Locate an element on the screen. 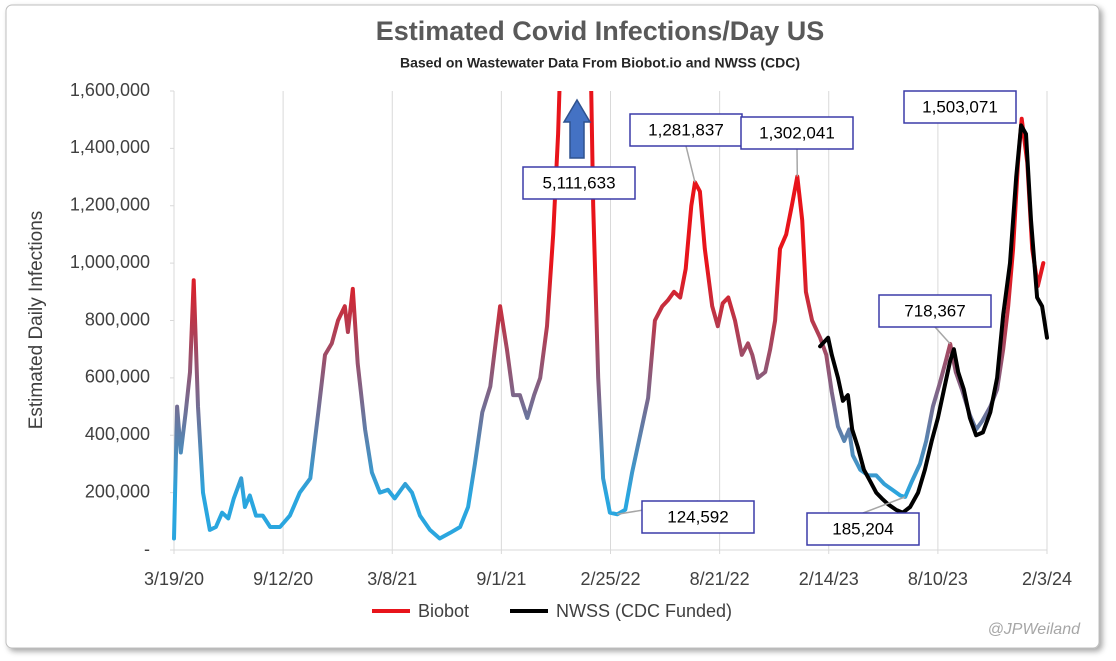 This screenshot has width=1116, height=661. value-label: 185,204 is located at coordinates (862, 528).